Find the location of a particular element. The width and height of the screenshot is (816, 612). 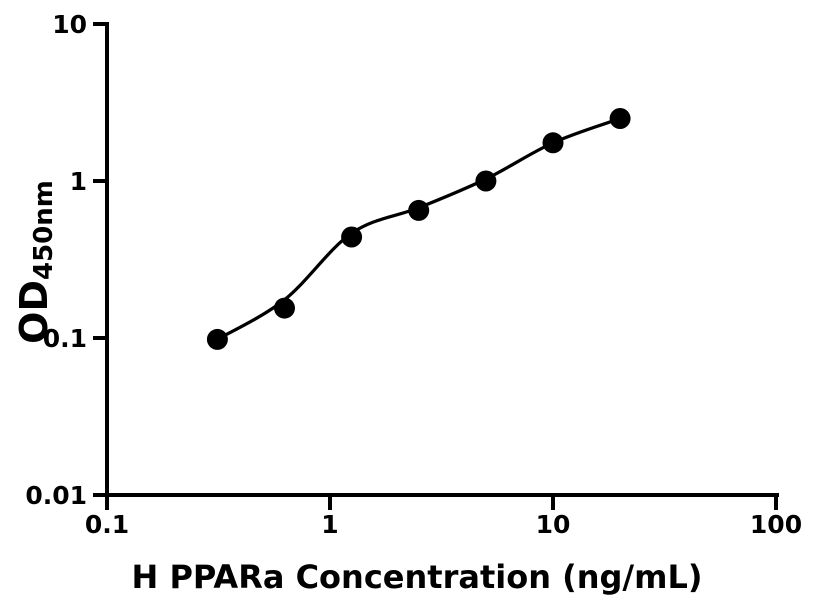

x-tick-label: 0.1 is located at coordinates (107, 524).